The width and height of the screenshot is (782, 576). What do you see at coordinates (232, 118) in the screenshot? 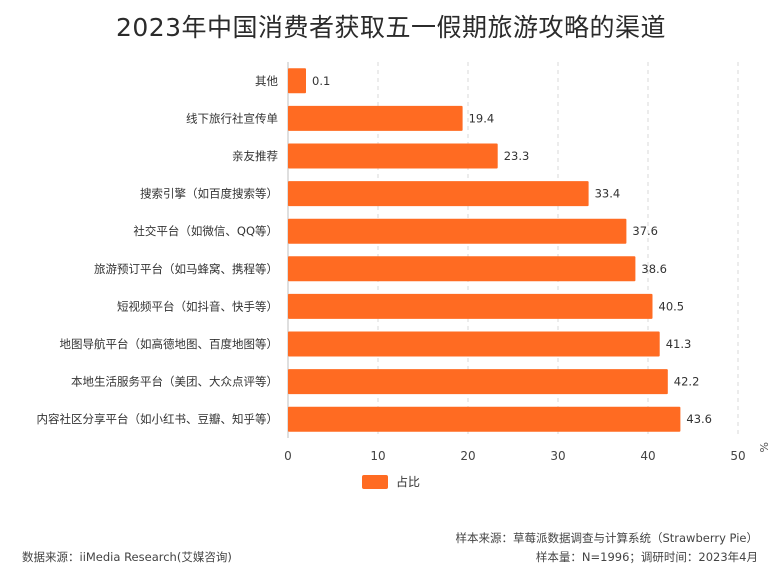
I see `category-label: 线下旅行社宣传单` at bounding box center [232, 118].